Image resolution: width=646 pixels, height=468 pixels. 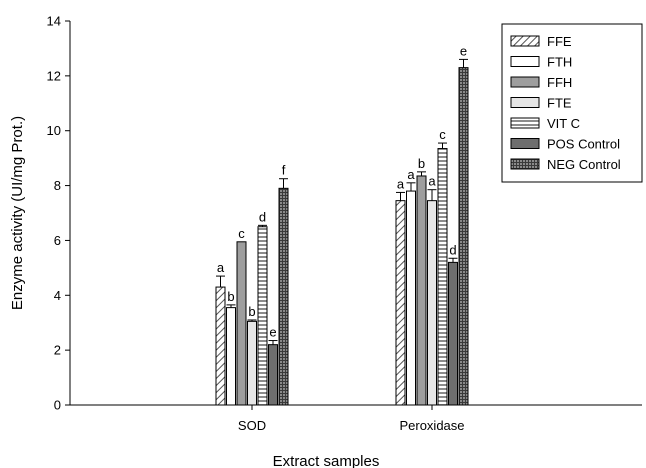 What do you see at coordinates (559, 103) in the screenshot?
I see `legend-label: FTE` at bounding box center [559, 103].